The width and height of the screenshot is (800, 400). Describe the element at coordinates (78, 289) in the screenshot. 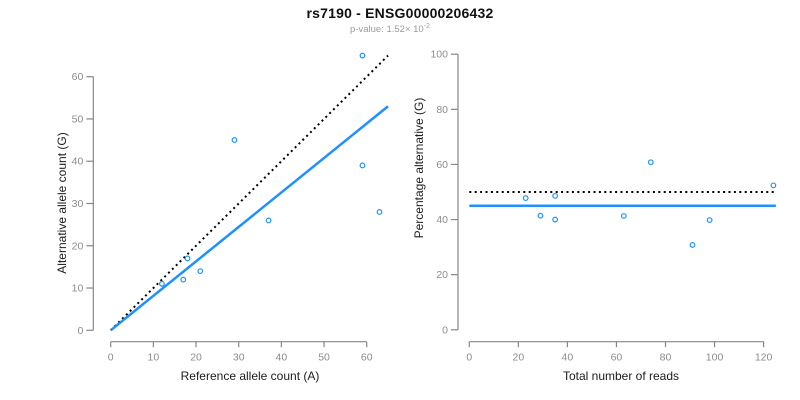

I see `y-tick-label: 10` at that location.